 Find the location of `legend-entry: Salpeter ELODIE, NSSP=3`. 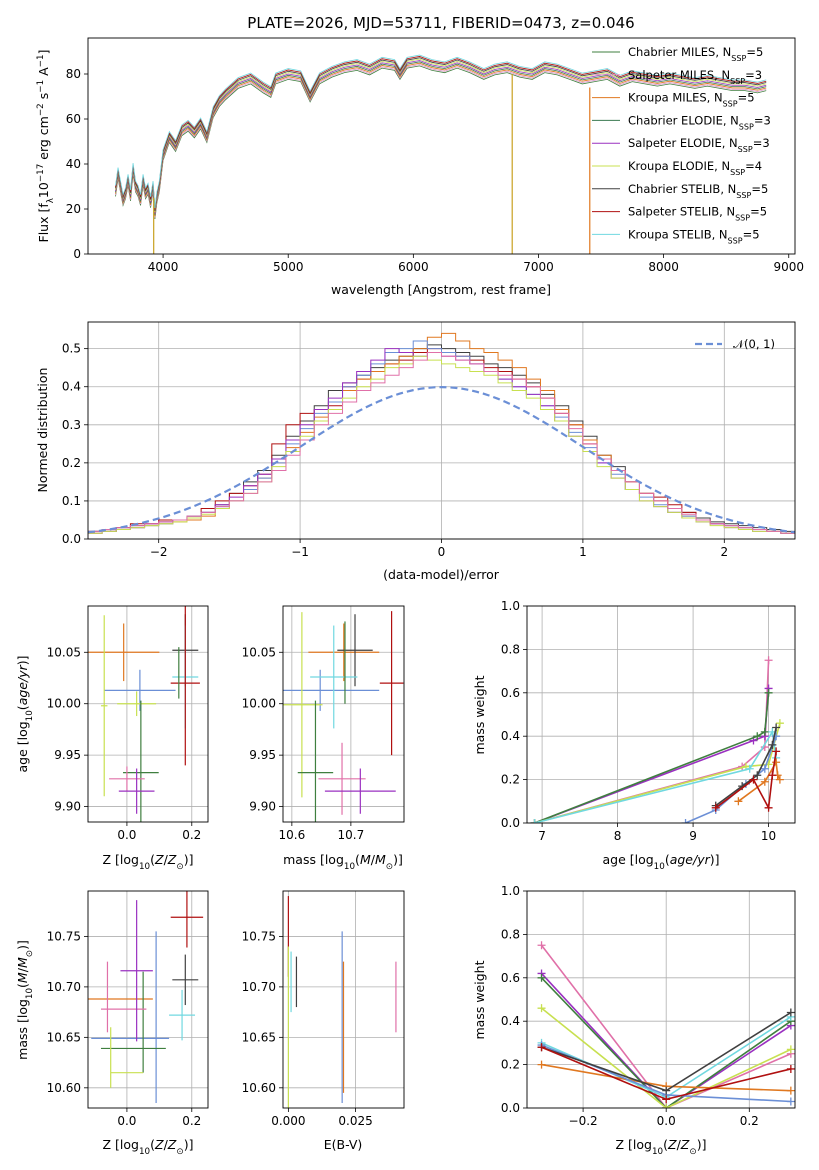

legend-entry: Salpeter ELODIE, NSSP=3 is located at coordinates (699, 145).